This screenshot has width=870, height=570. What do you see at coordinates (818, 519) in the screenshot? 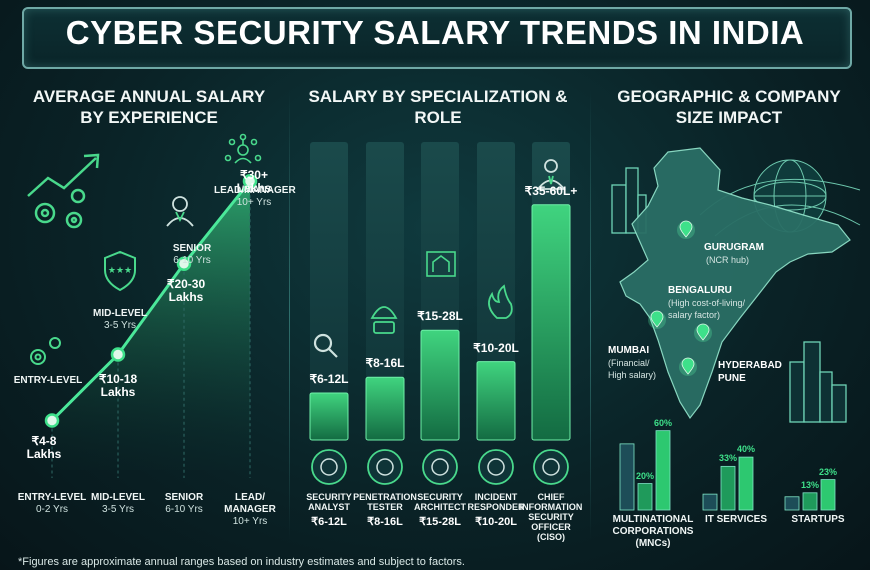
I see `company-group-label: STARTUPS` at bounding box center [818, 519].